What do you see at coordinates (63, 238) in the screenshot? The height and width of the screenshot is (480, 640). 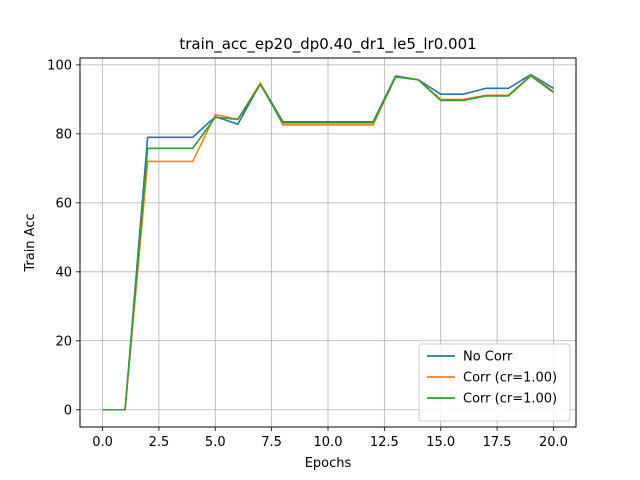 I see `y-axis-ticks: 0 20 40 60 80 100` at bounding box center [63, 238].